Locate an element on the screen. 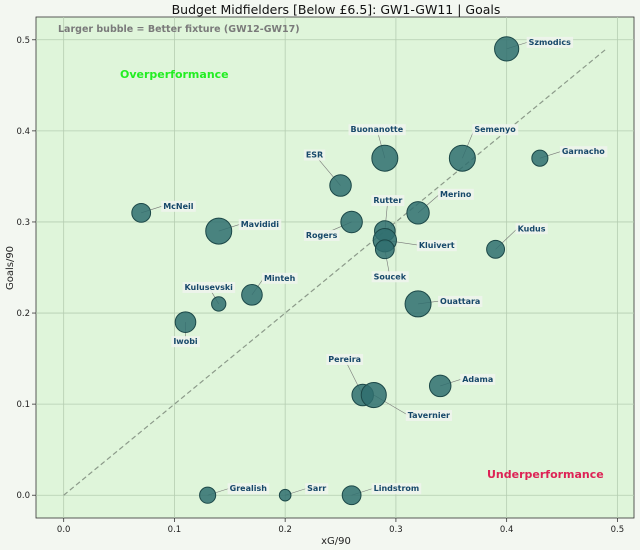 This screenshot has height=550, width=640. point-label-kluivert: Kluivert is located at coordinates (437, 245).